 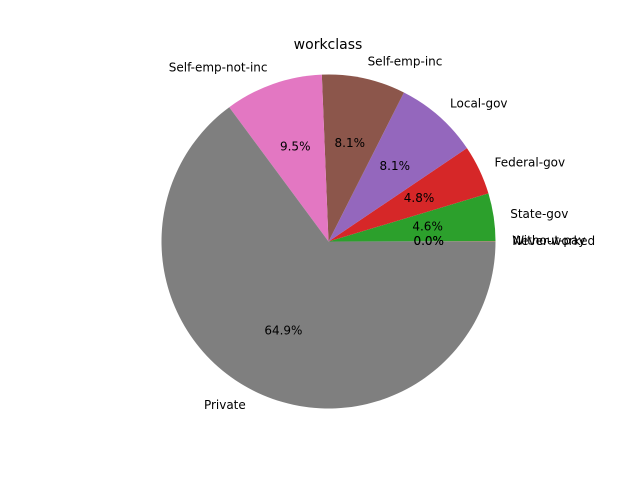 I want to click on chart-title: workclass, so click(x=328, y=45).